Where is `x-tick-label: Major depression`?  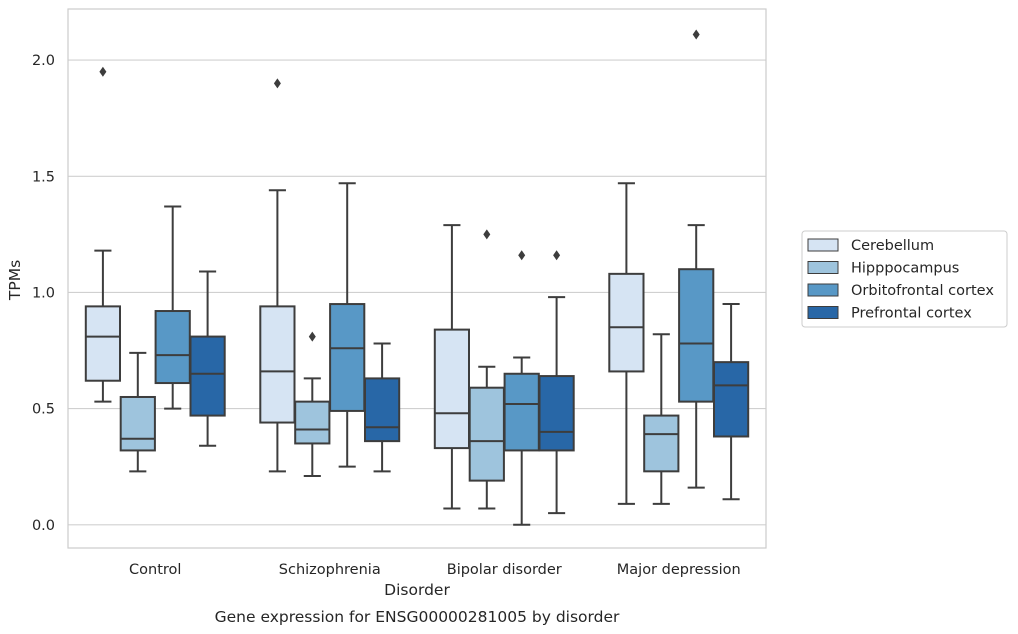 x-tick-label: Major depression is located at coordinates (679, 570).